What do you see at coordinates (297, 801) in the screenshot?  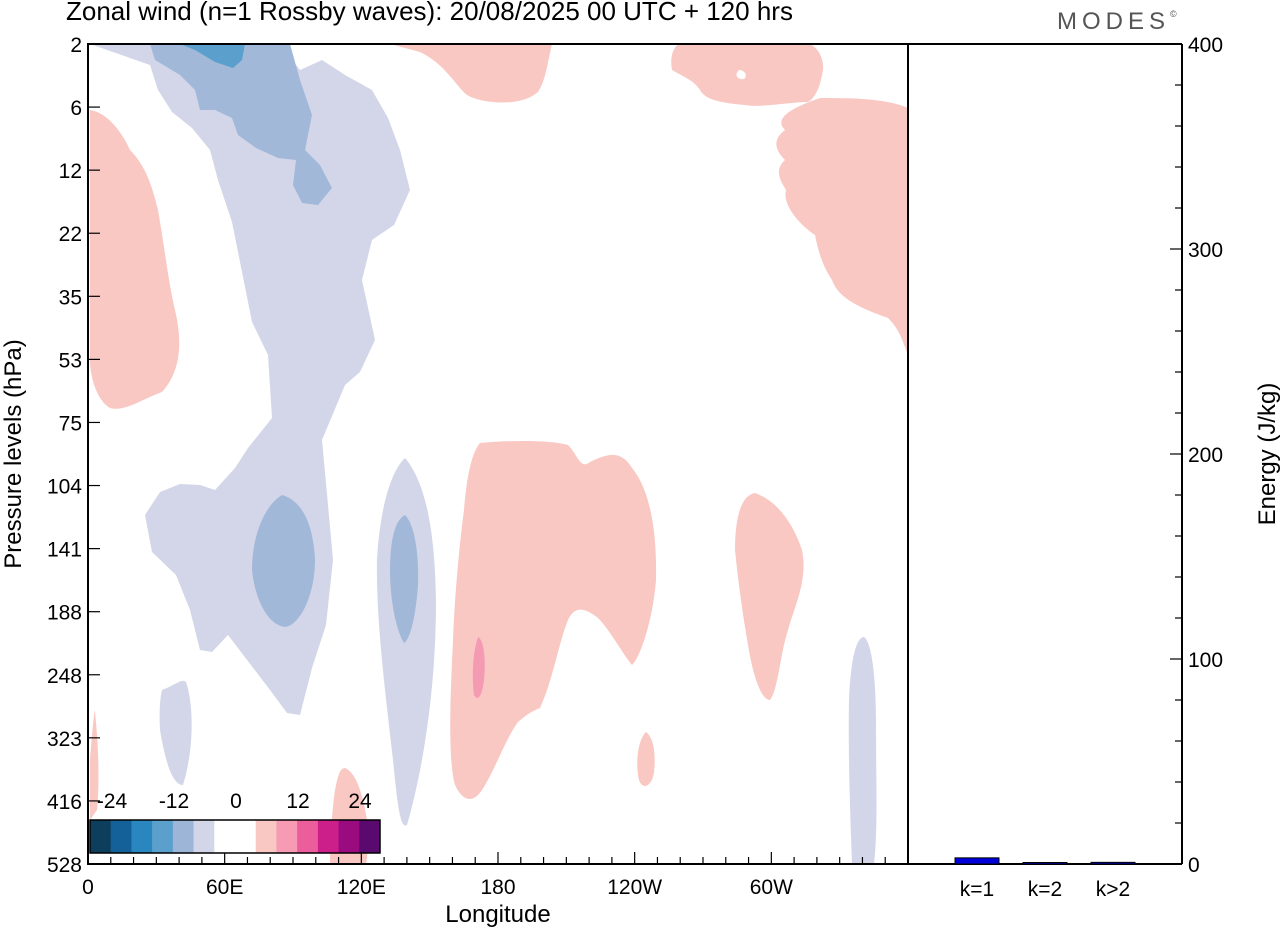 I see `colorbar-label: 12` at bounding box center [297, 801].